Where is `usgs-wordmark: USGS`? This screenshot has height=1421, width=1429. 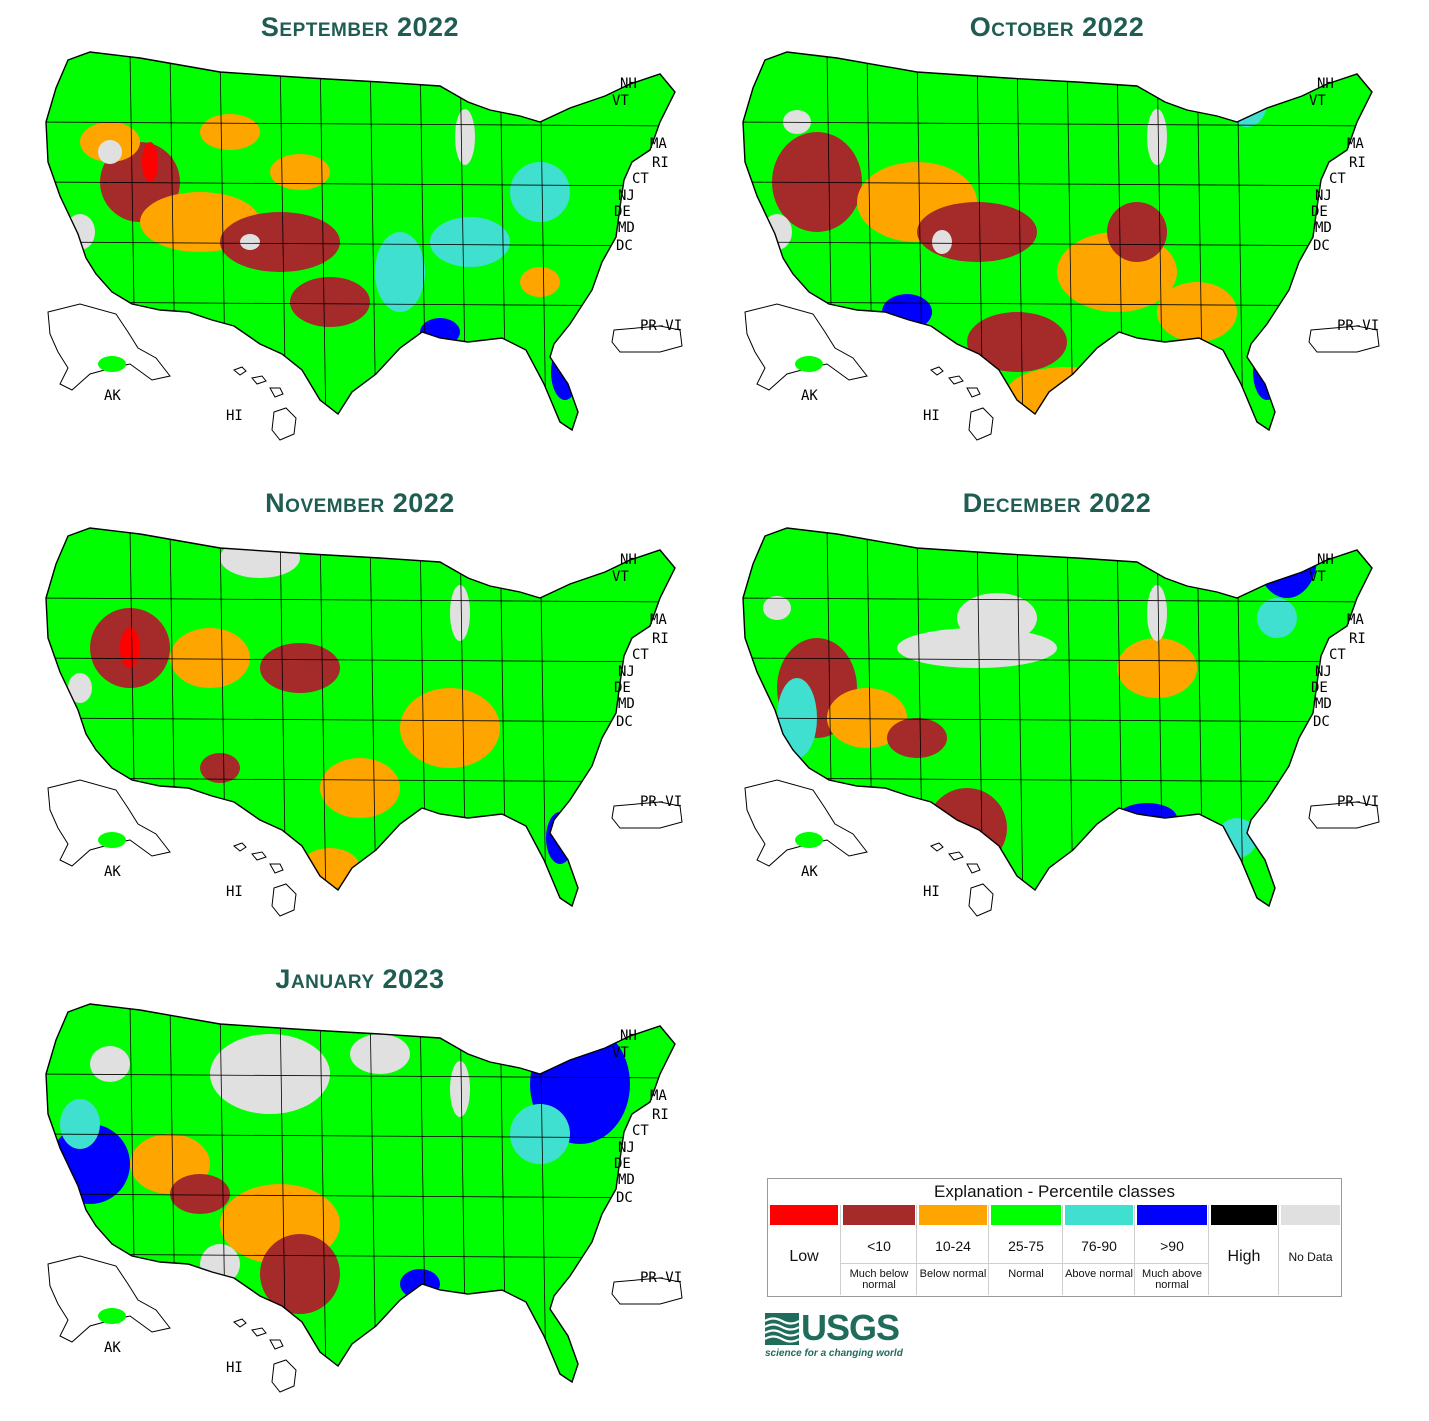 usgs-wordmark: USGS is located at coordinates (850, 1327).